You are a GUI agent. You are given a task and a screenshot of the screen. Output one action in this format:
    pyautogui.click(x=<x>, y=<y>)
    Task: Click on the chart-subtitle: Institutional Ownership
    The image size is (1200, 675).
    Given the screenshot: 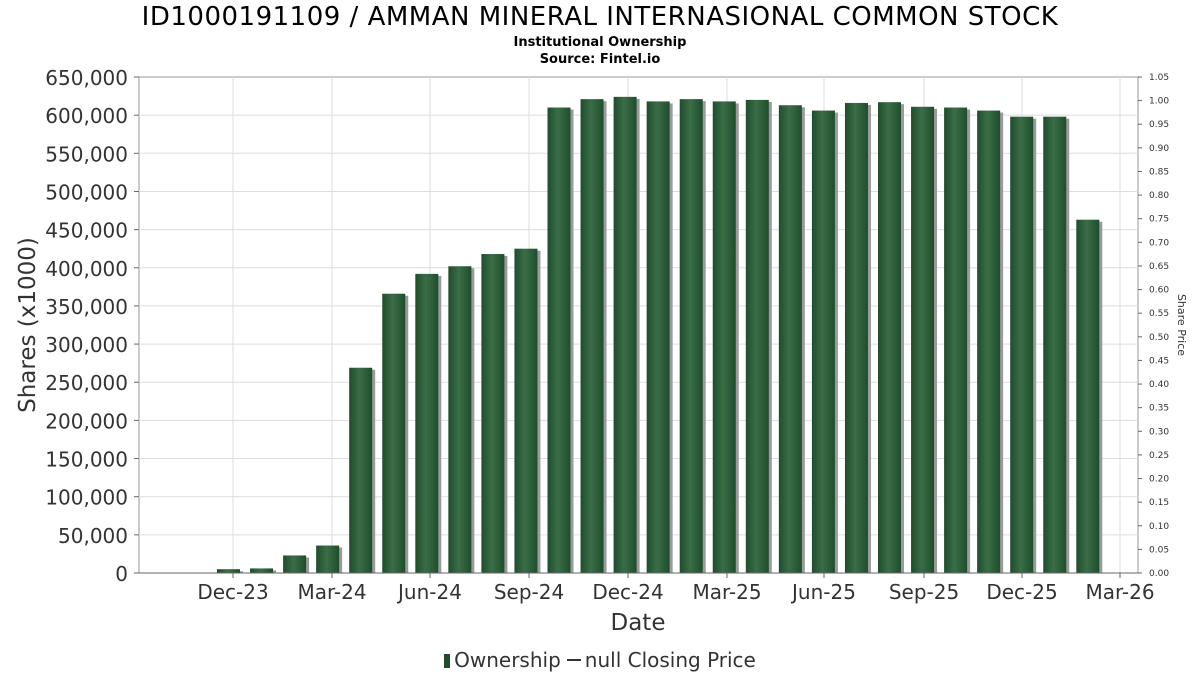 What is the action you would take?
    pyautogui.click(x=600, y=42)
    